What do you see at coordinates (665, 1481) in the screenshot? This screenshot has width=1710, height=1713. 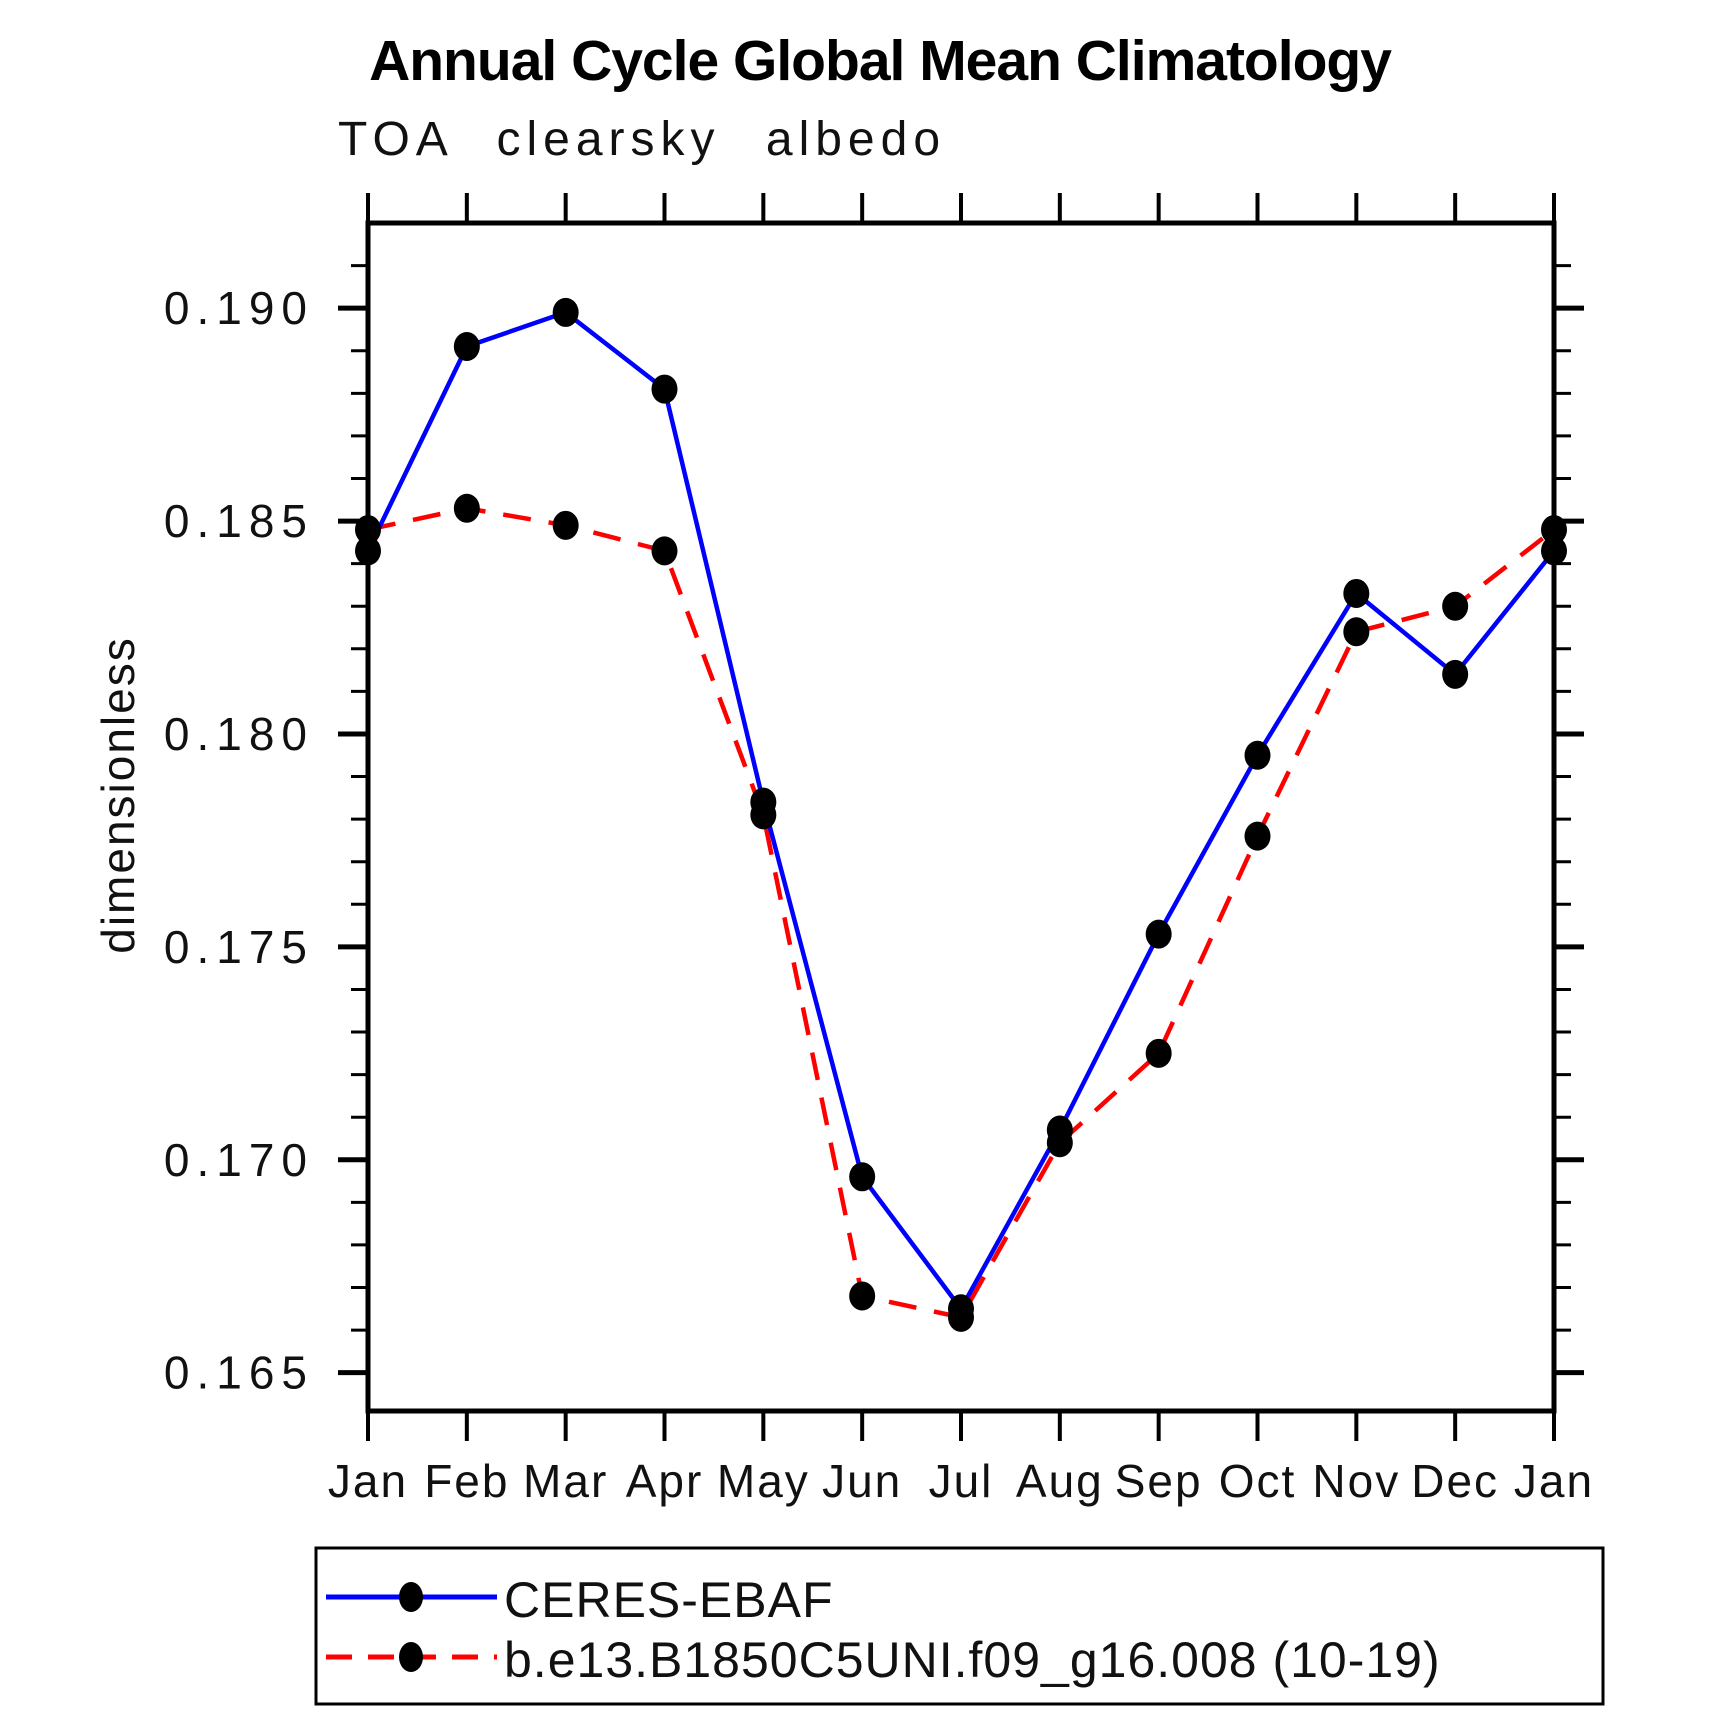 I see `x-tick-label: Apr` at bounding box center [665, 1481].